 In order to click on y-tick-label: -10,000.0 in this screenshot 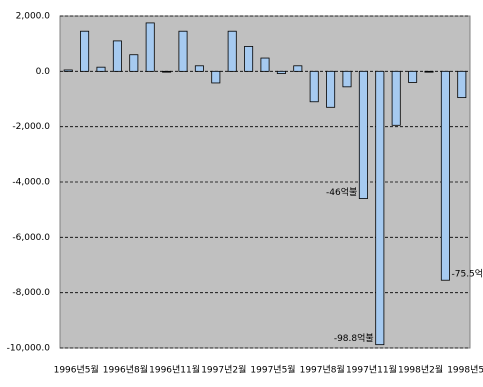, I will do `click(29, 349)`.